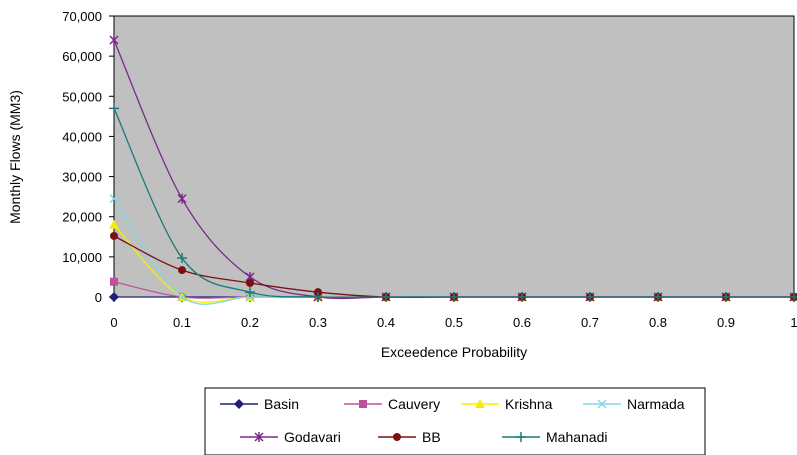 The image size is (797, 455). Describe the element at coordinates (409, 437) in the screenshot. I see `legend-item-bb: BB` at that location.